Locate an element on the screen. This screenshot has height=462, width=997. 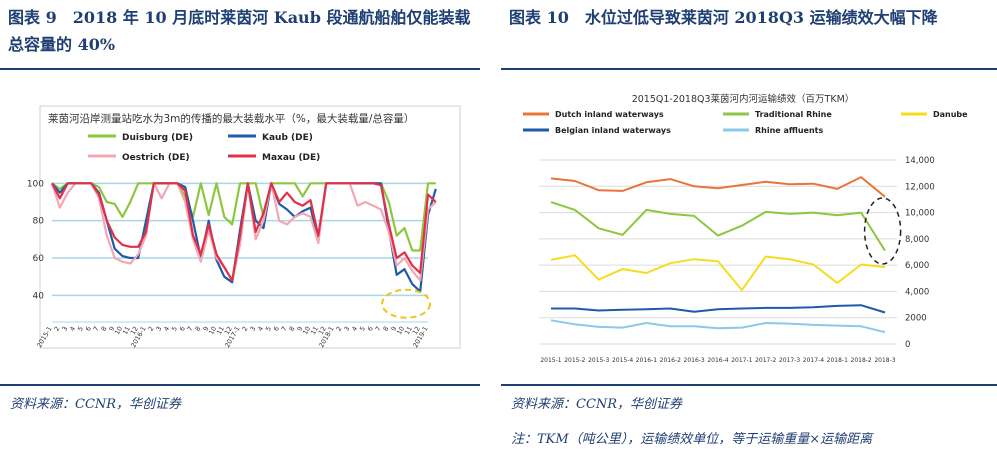
right-legend-label-0: Dutch inland waterways is located at coordinates (609, 114).